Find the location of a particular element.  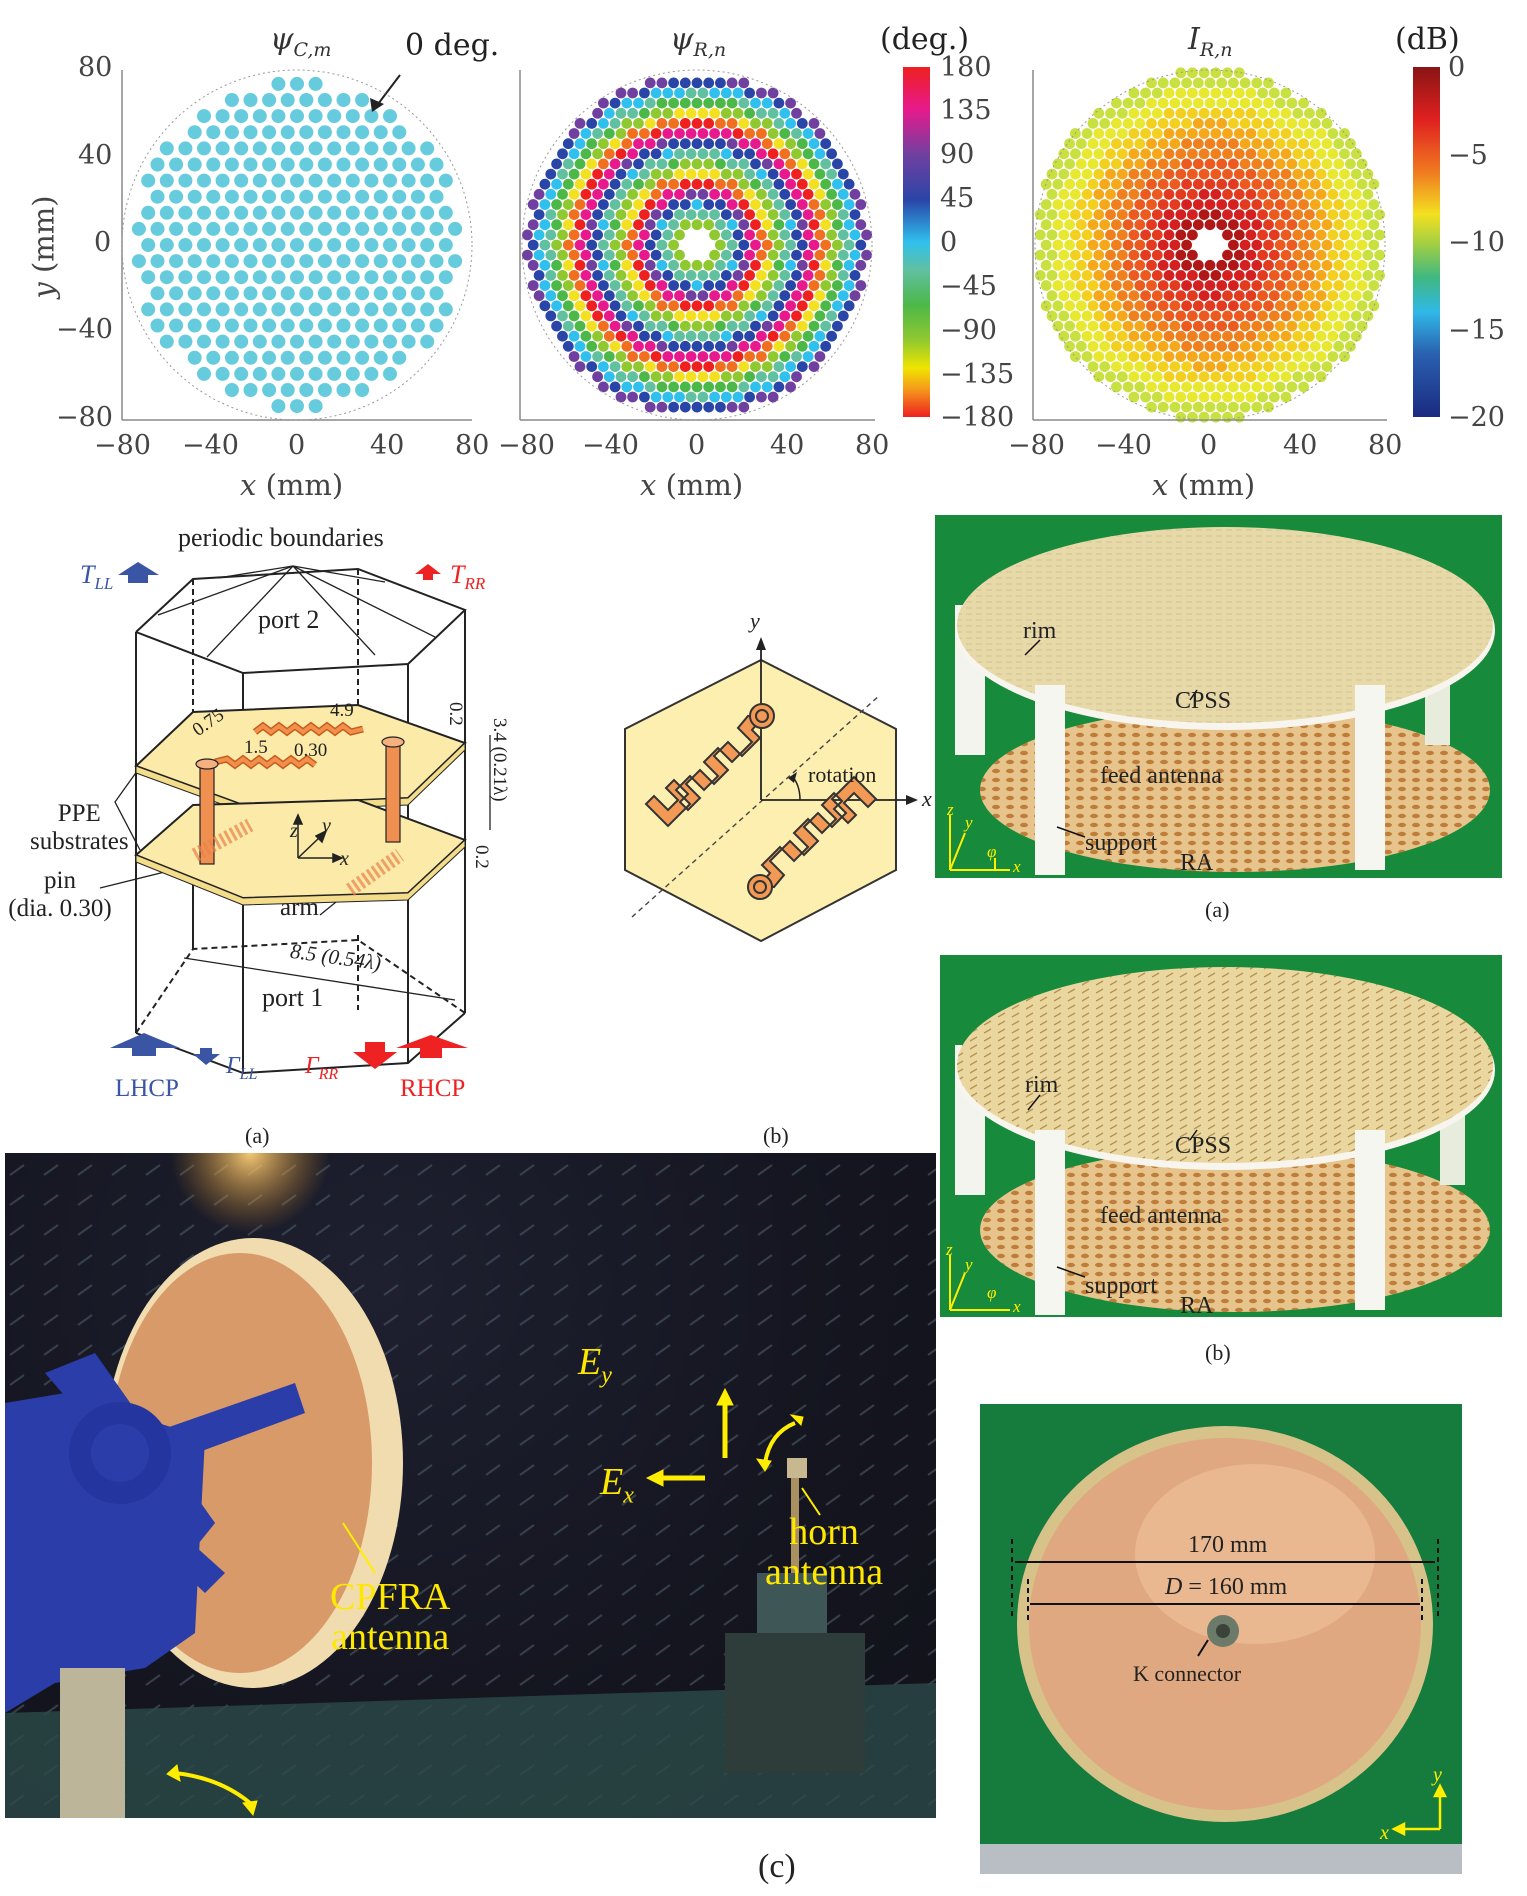

disk-axis-x: x is located at coordinates (1384, 1833).